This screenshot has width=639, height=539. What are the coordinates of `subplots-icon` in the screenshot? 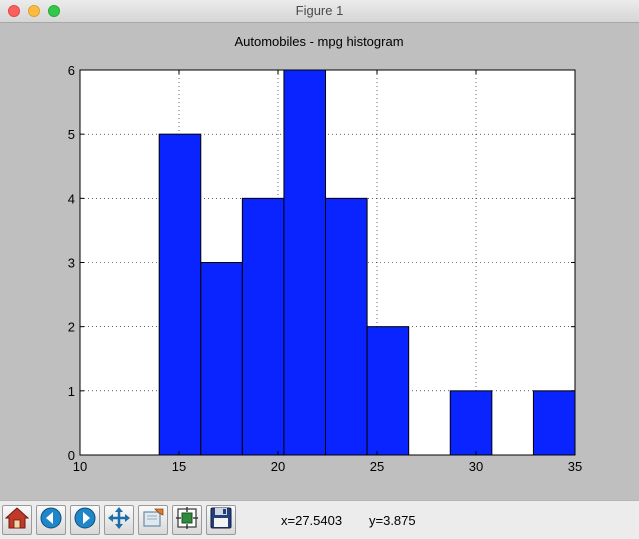 It's located at (187, 520).